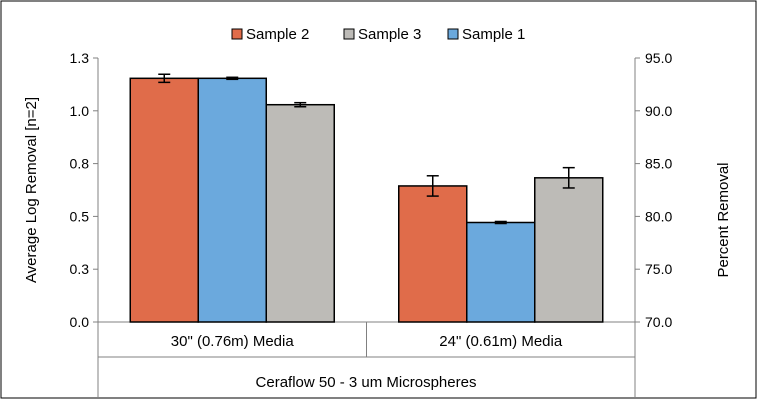 This screenshot has height=404, width=757. What do you see at coordinates (501, 341) in the screenshot?
I see `x-category-label: 24" (0.61m) Media` at bounding box center [501, 341].